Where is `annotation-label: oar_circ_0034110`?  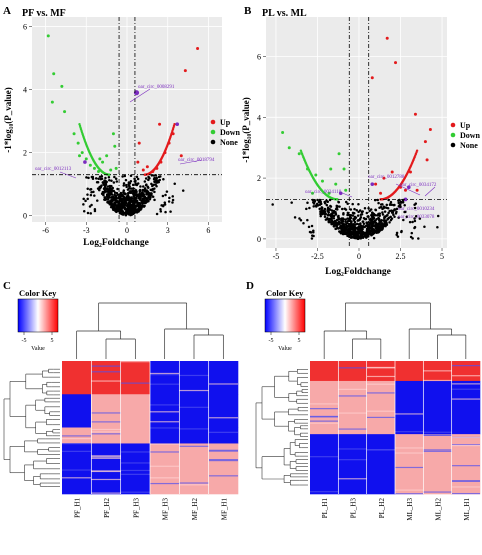
annotation-label: oar_circ_0034110 is located at coordinates (323, 192).